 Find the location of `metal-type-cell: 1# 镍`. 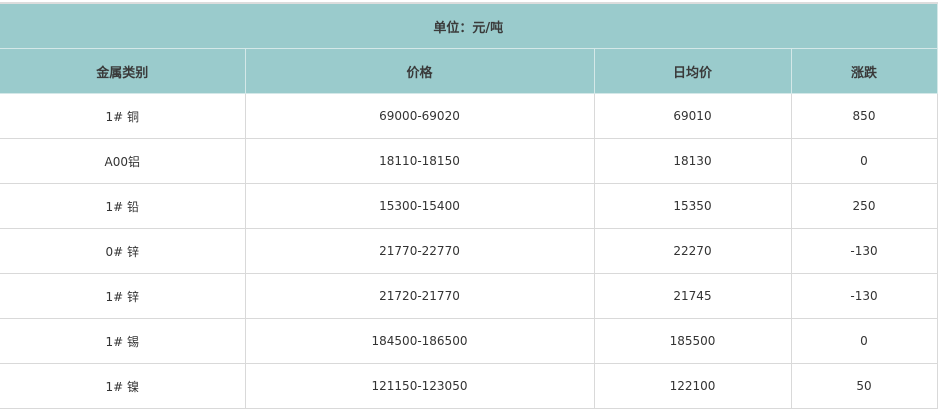

metal-type-cell: 1# 镍 is located at coordinates (123, 386).